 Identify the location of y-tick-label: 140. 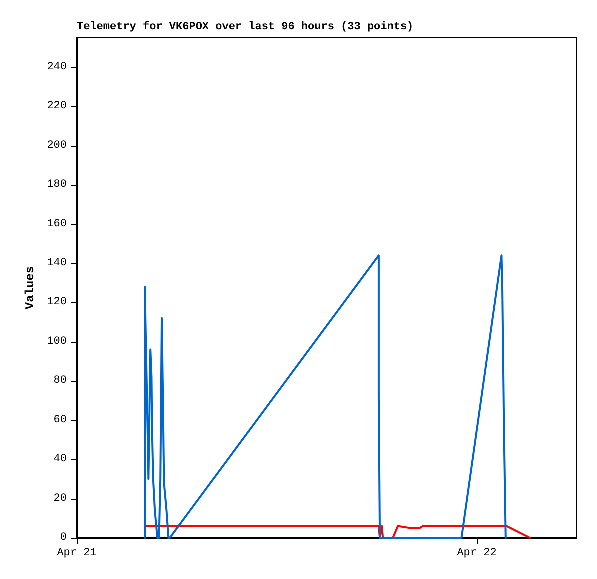
(57, 263).